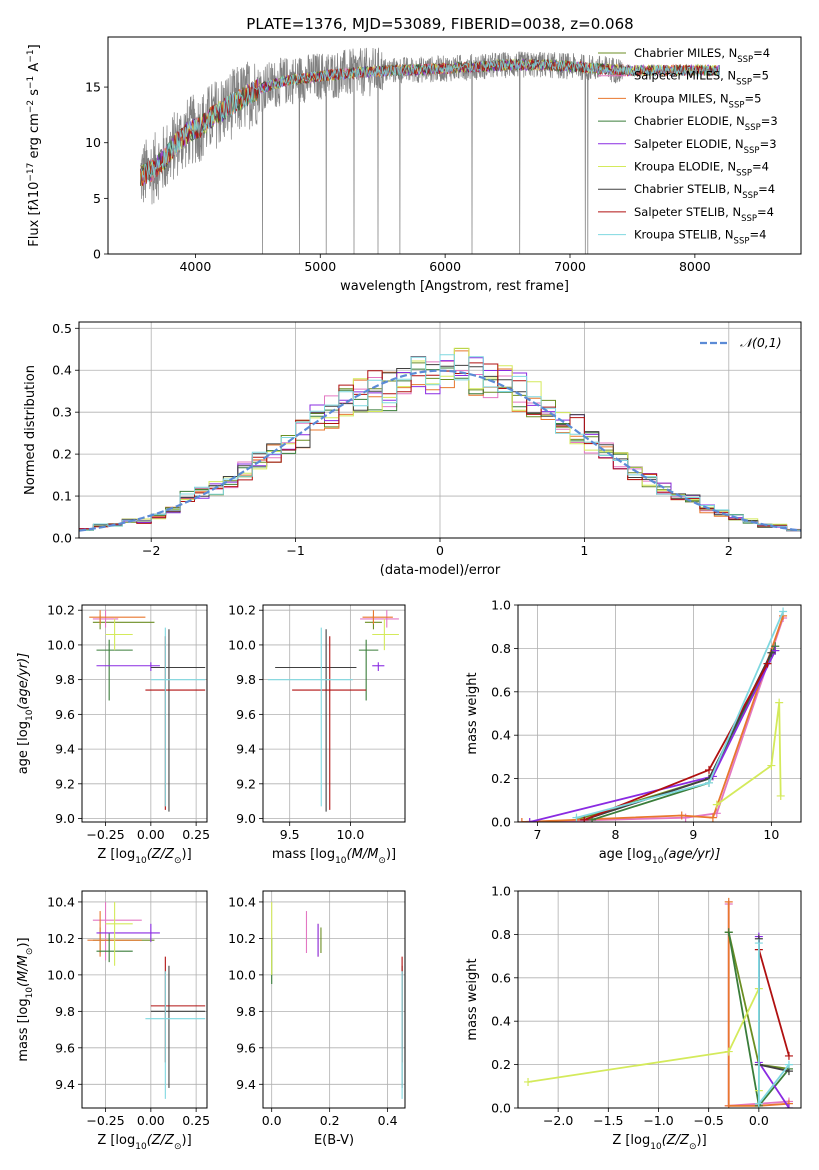 The height and width of the screenshot is (1170, 819). What do you see at coordinates (697, 100) in the screenshot?
I see `legend-entry: Kroupa MILES, NSSP=5` at bounding box center [697, 100].